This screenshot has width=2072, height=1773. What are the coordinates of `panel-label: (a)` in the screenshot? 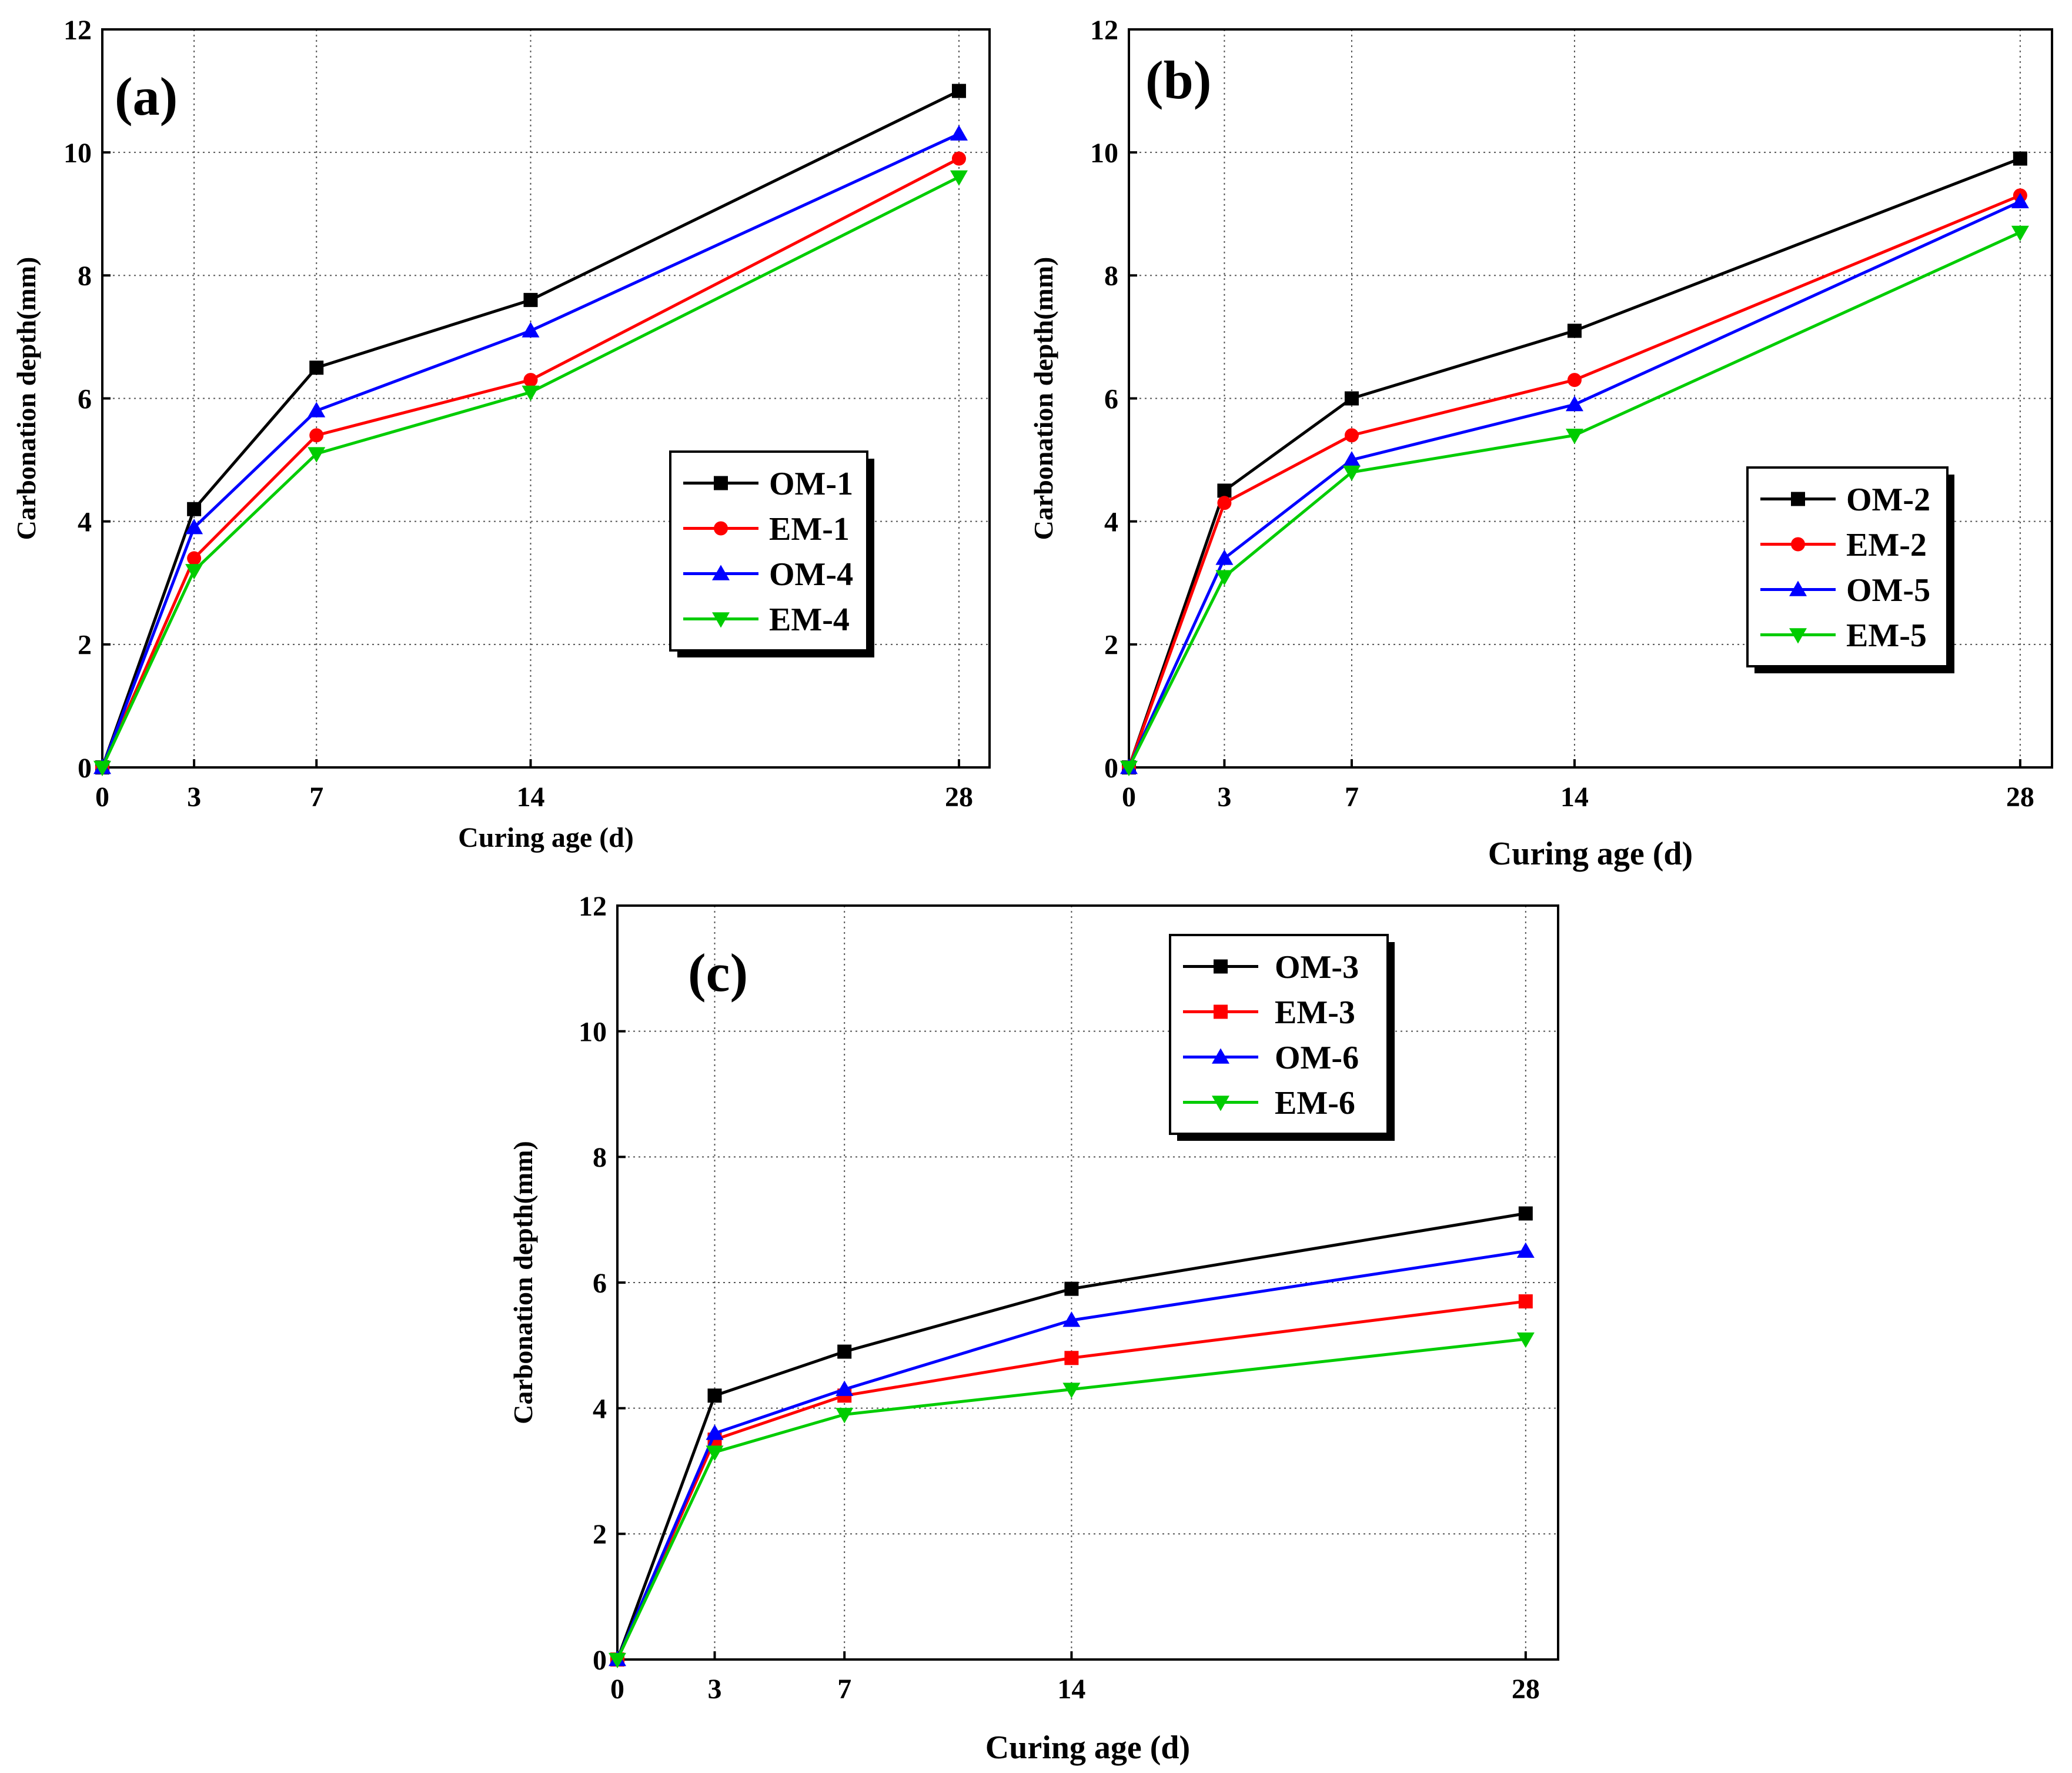 It's located at (147, 96).